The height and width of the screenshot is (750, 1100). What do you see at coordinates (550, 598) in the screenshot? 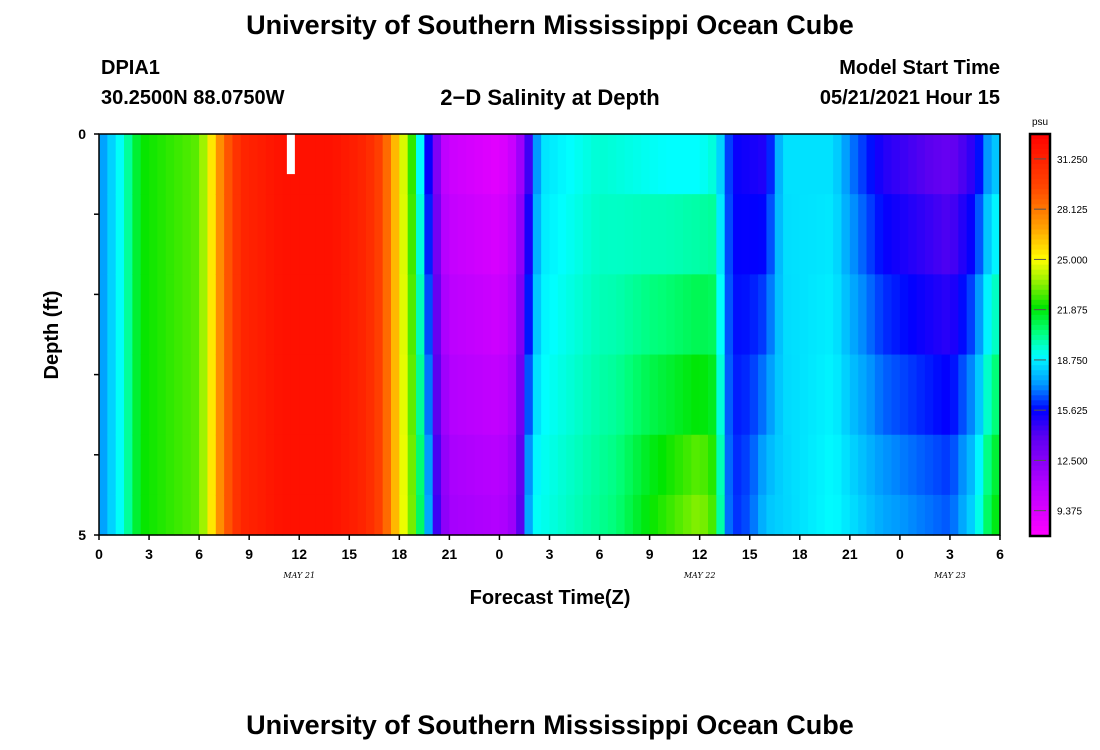
I see `x-axis-title: Forecast Time(Z)` at bounding box center [550, 598].